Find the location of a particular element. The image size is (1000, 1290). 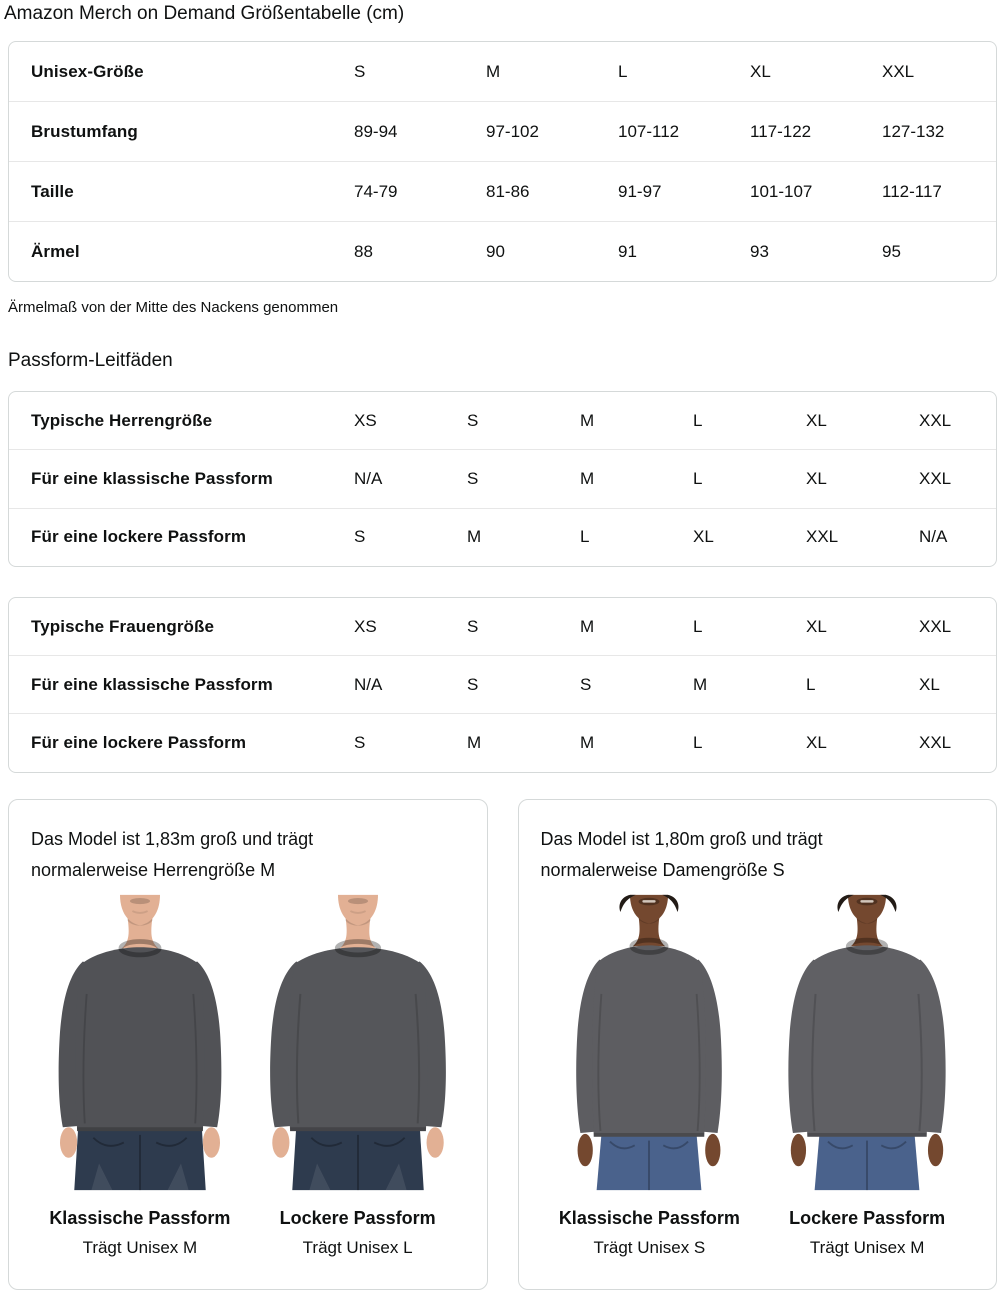

size-cell: 127-132 is located at coordinates (913, 131).